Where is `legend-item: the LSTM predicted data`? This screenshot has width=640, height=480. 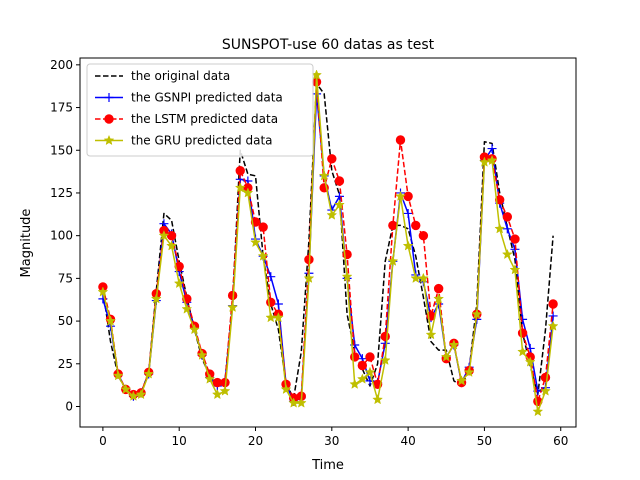 legend-item: the LSTM predicted data is located at coordinates (186, 119).